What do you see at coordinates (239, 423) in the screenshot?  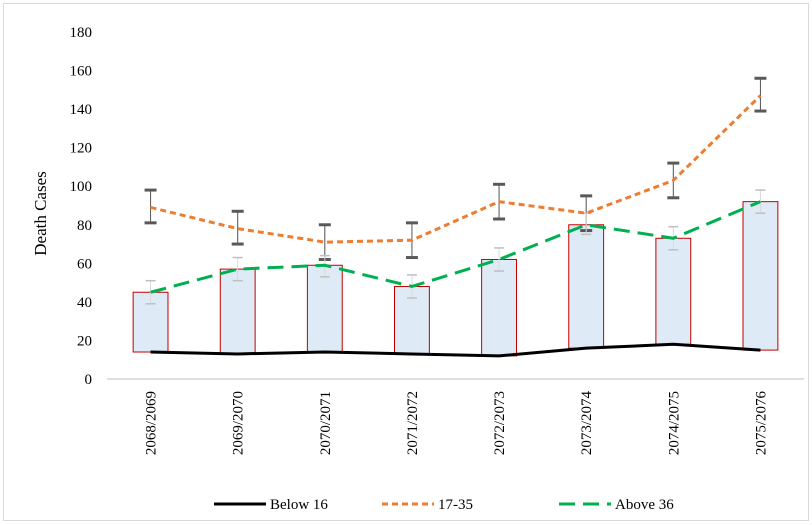 I see `x-tick-label: 2069/2070` at bounding box center [239, 423].